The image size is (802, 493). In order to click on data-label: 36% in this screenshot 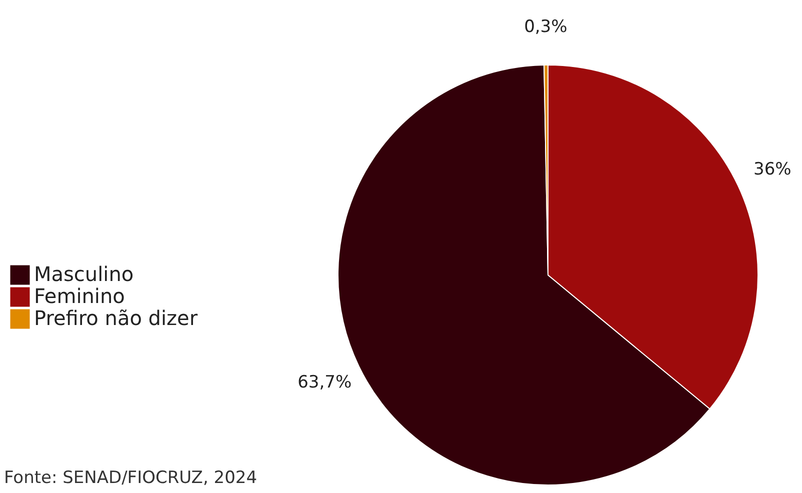, I will do `click(773, 169)`.